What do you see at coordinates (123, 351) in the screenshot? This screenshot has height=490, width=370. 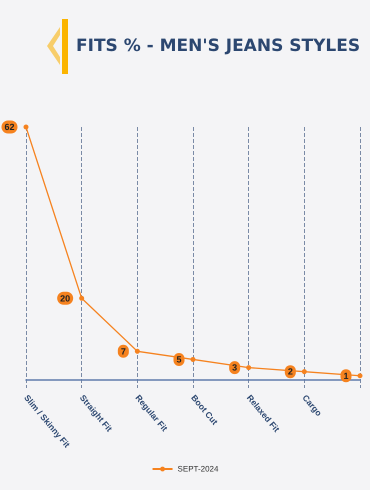 I see `data-label: 7` at bounding box center [123, 351].